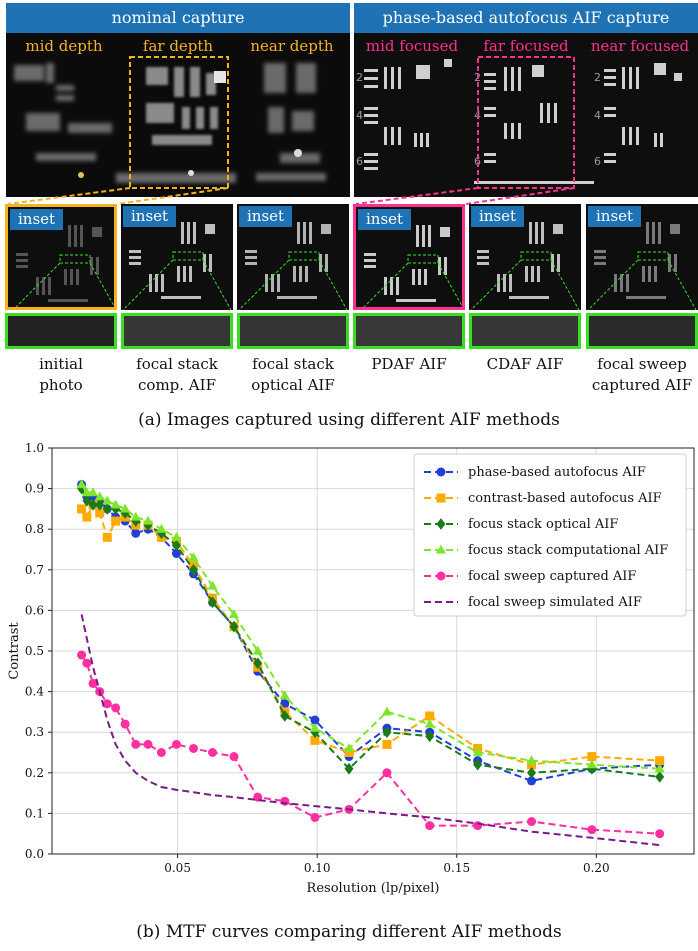  I want to click on x-tick-label: 0.05, so click(177, 868).